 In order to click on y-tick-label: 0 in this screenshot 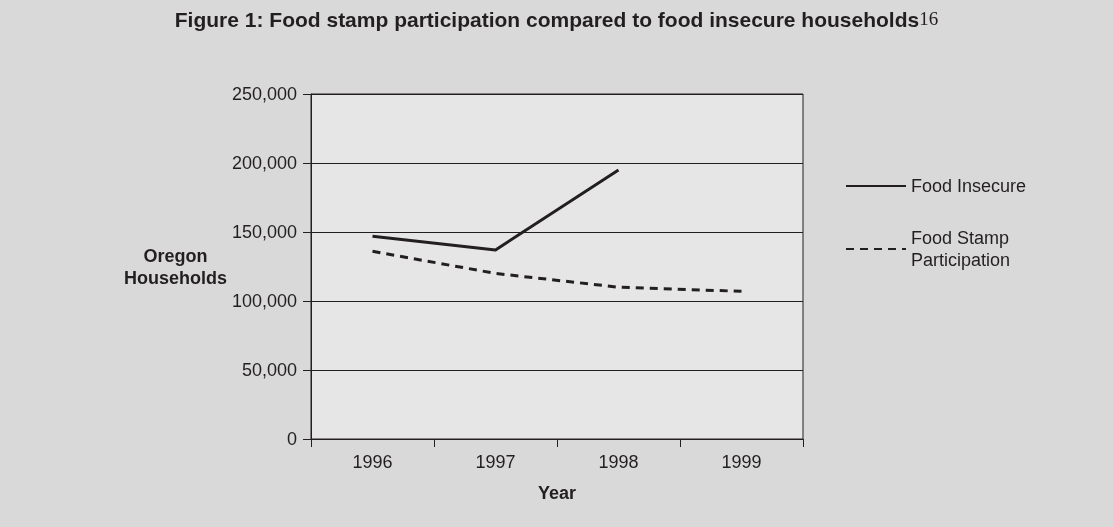, I will do `click(291, 439)`.